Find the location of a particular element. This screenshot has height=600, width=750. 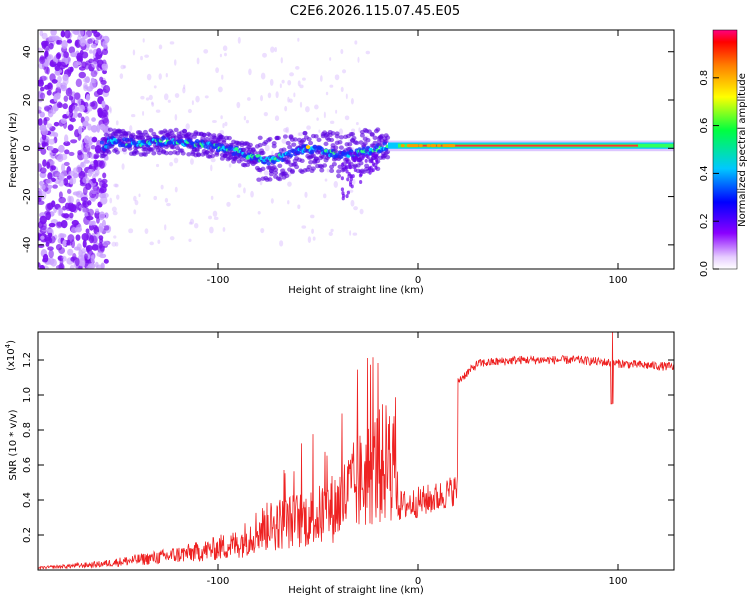

colorbar-tick-label: 0.8 is located at coordinates (704, 78).